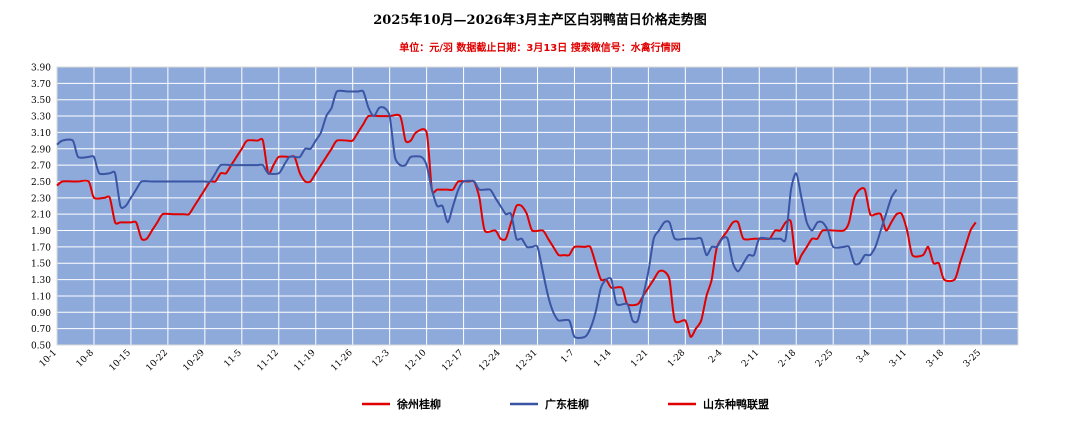  I want to click on x-tick-label: 1-28, so click(677, 359).